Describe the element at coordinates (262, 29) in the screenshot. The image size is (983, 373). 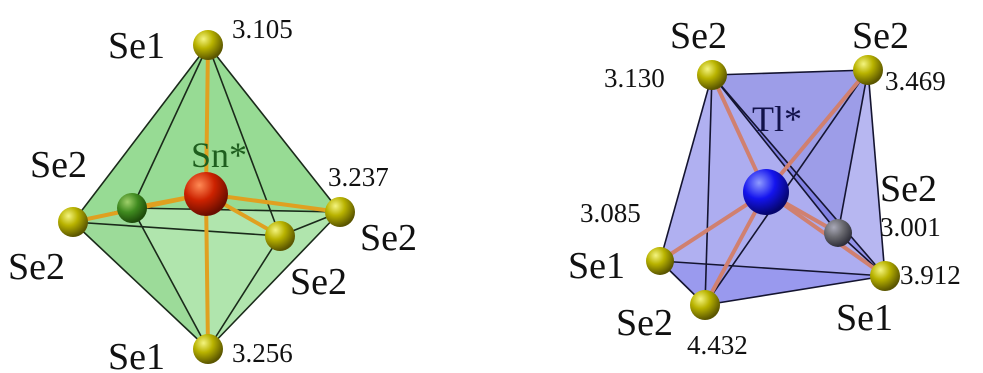
I see `sn-dist-top: 3.105` at that location.